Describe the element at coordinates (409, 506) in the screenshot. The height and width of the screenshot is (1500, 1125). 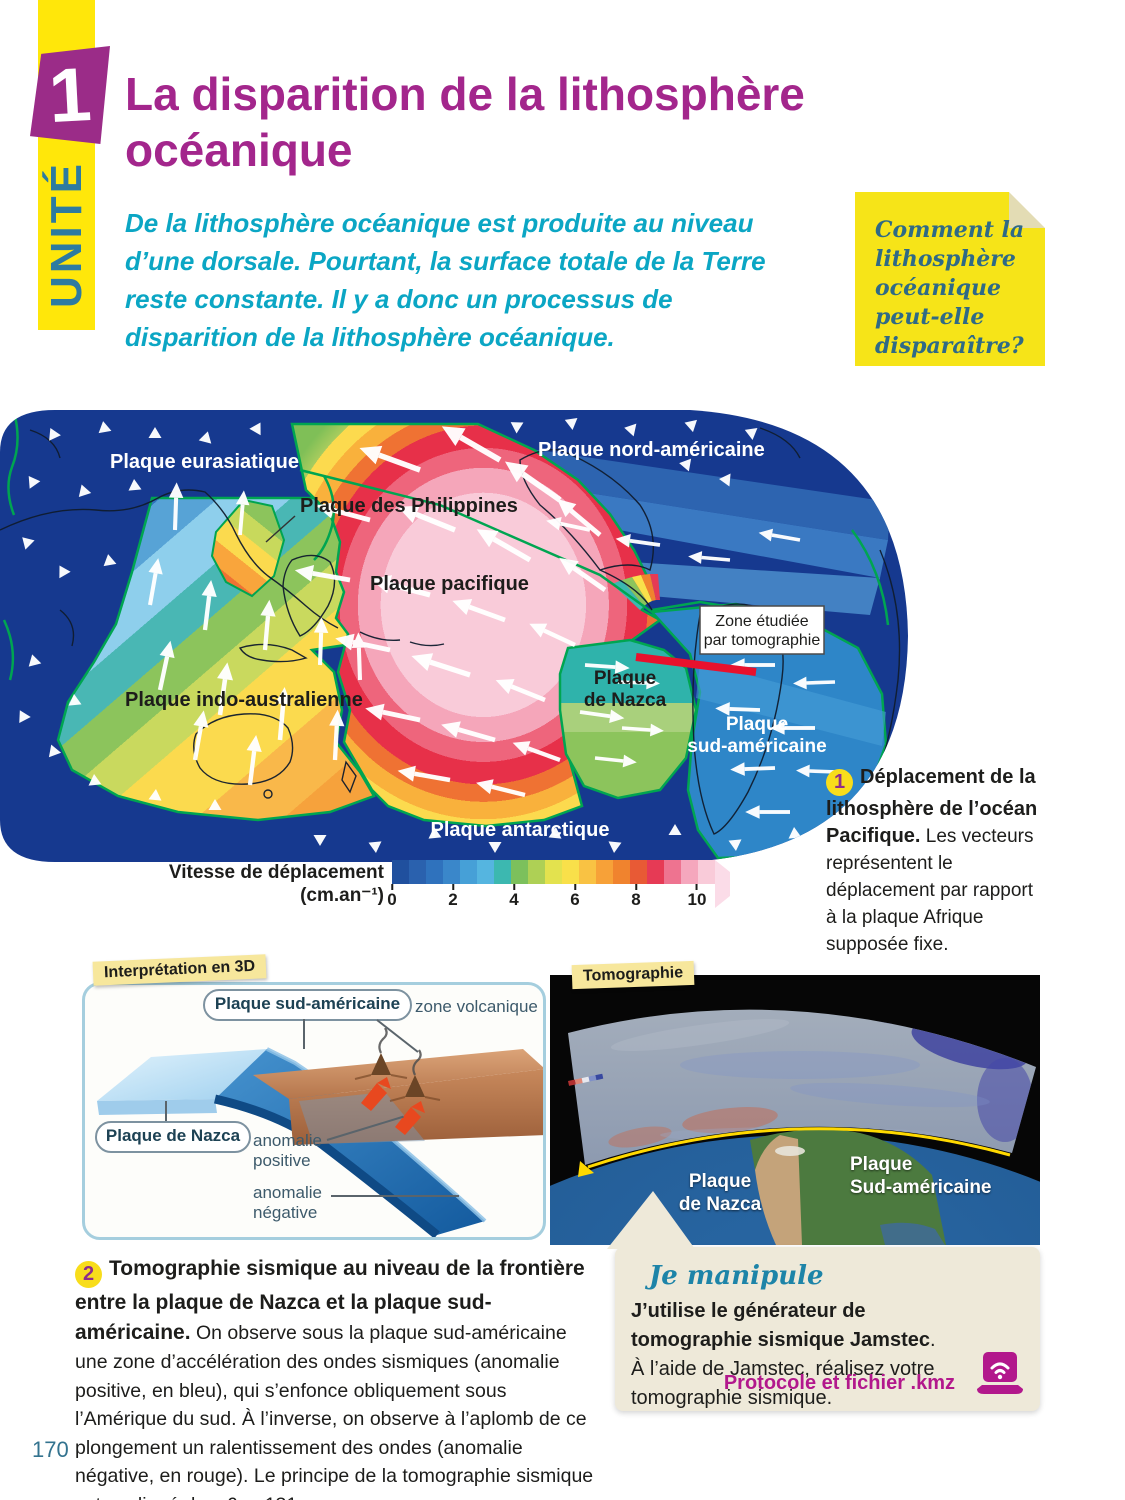
I see `label-philippine-plate: Plaque des Philippines` at that location.